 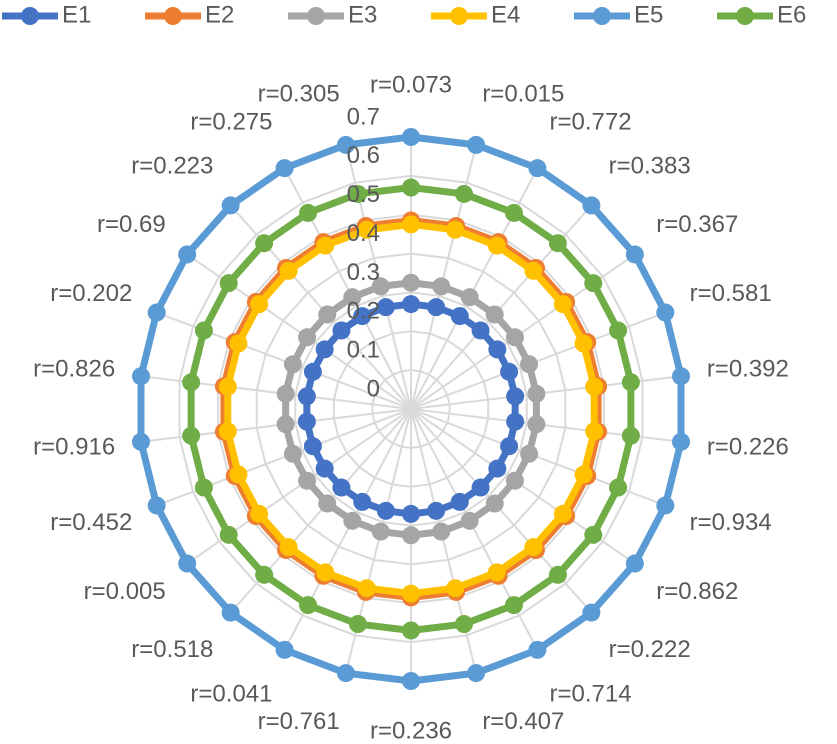 What do you see at coordinates (731, 293) in the screenshot?
I see `category-label: r=0.581` at bounding box center [731, 293].